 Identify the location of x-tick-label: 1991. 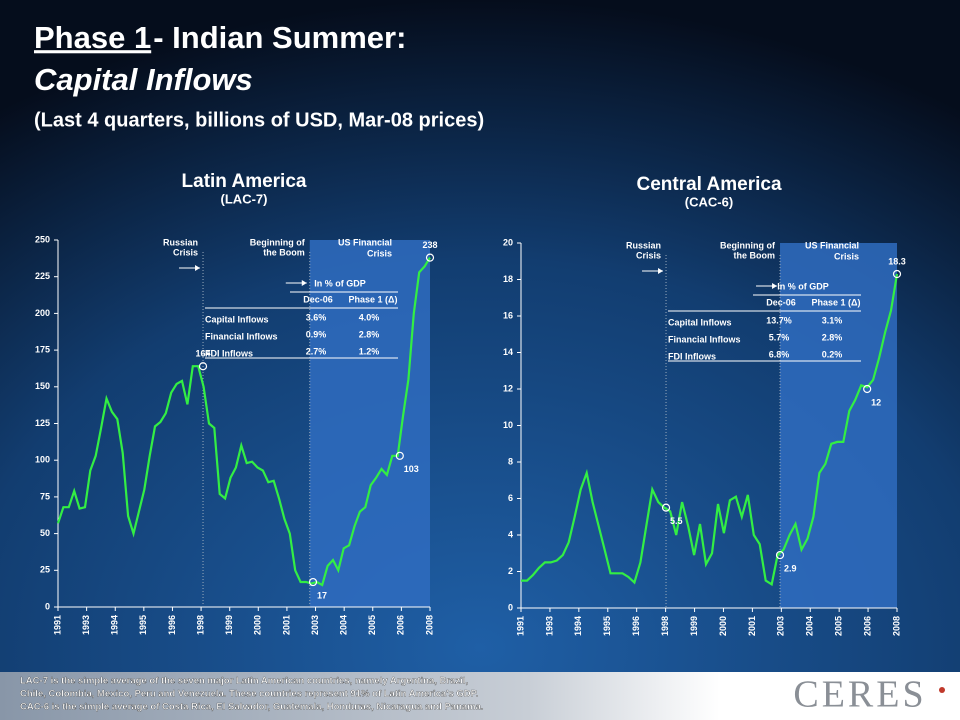
(57, 625).